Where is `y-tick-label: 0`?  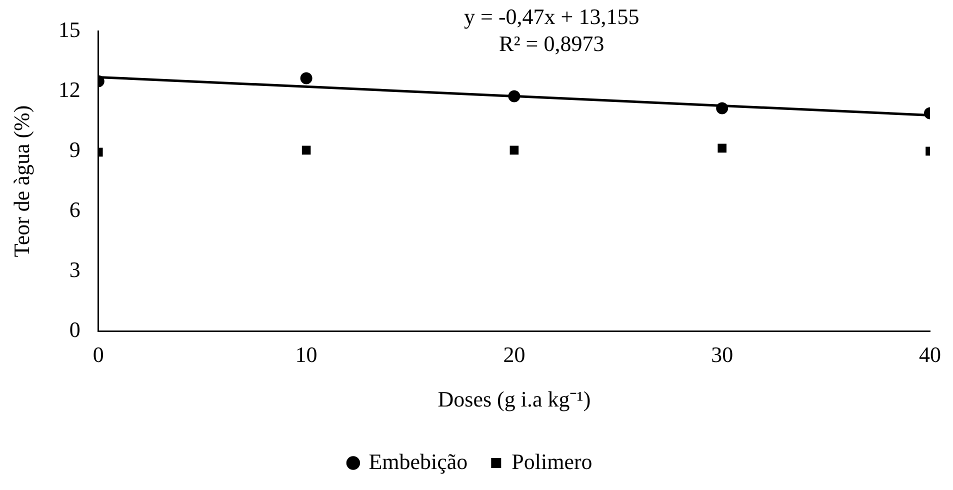 y-tick-label: 0 is located at coordinates (74, 329).